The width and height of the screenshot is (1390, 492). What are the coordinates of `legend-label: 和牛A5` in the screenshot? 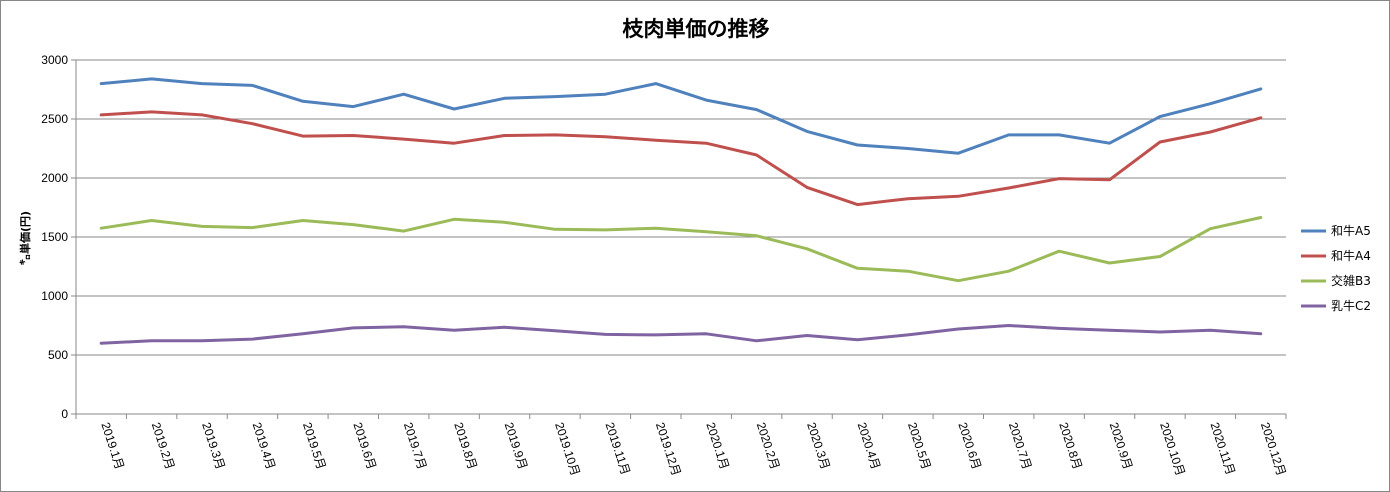 It's located at (1351, 230).